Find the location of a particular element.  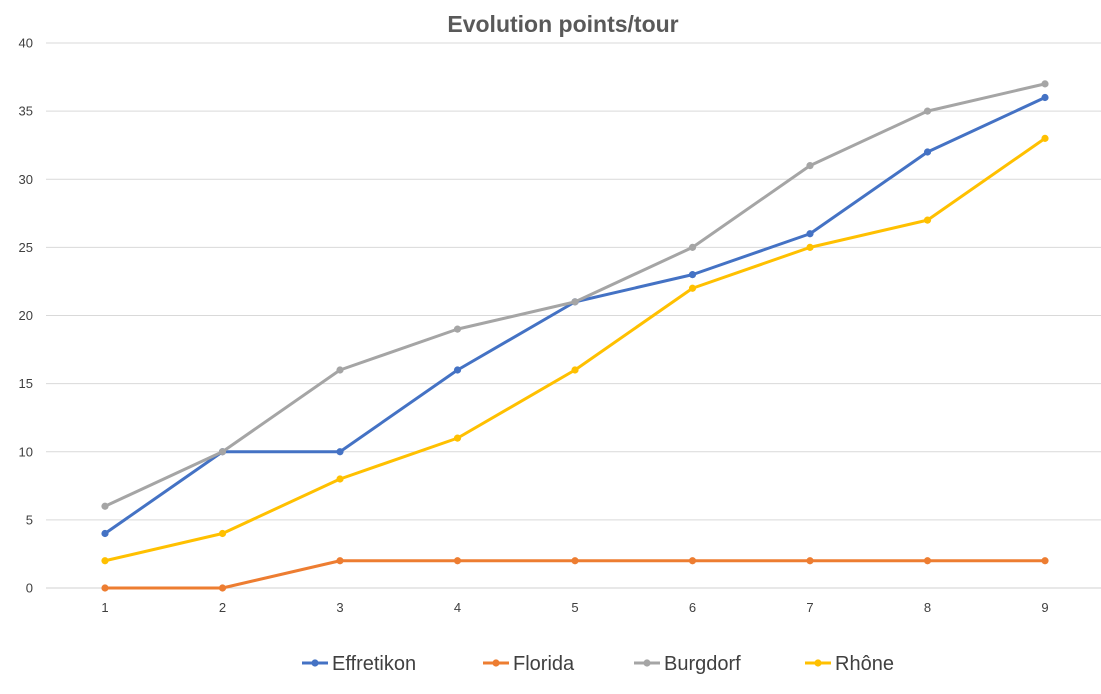

chart-title: Evolution points/tour is located at coordinates (562, 24).